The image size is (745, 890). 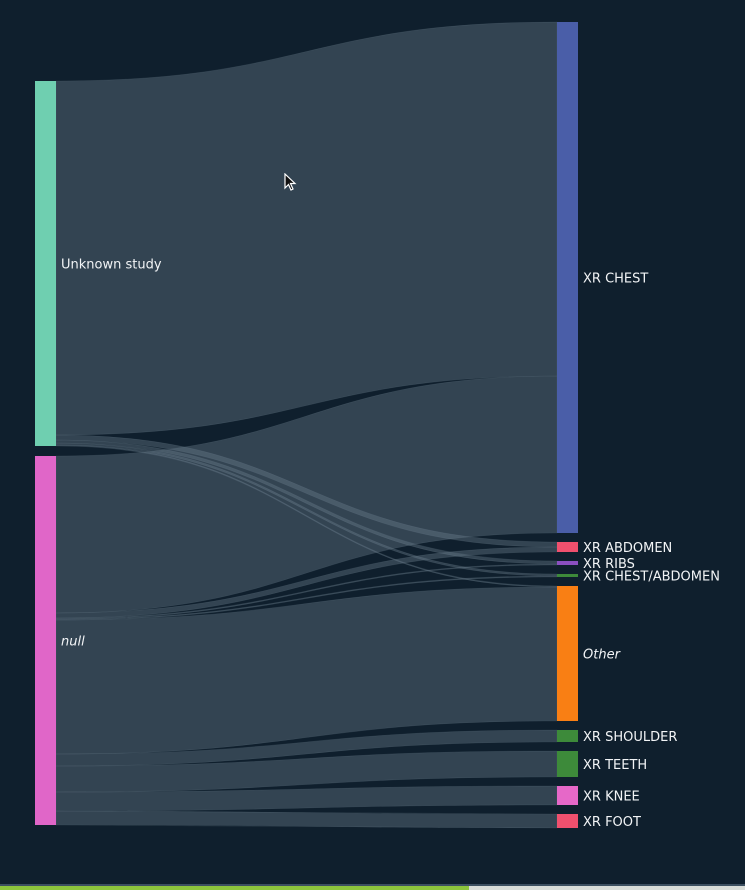 What do you see at coordinates (651, 577) in the screenshot?
I see `node-label-xr-chest-abdomen: XR CHEST/ABDOMEN` at bounding box center [651, 577].